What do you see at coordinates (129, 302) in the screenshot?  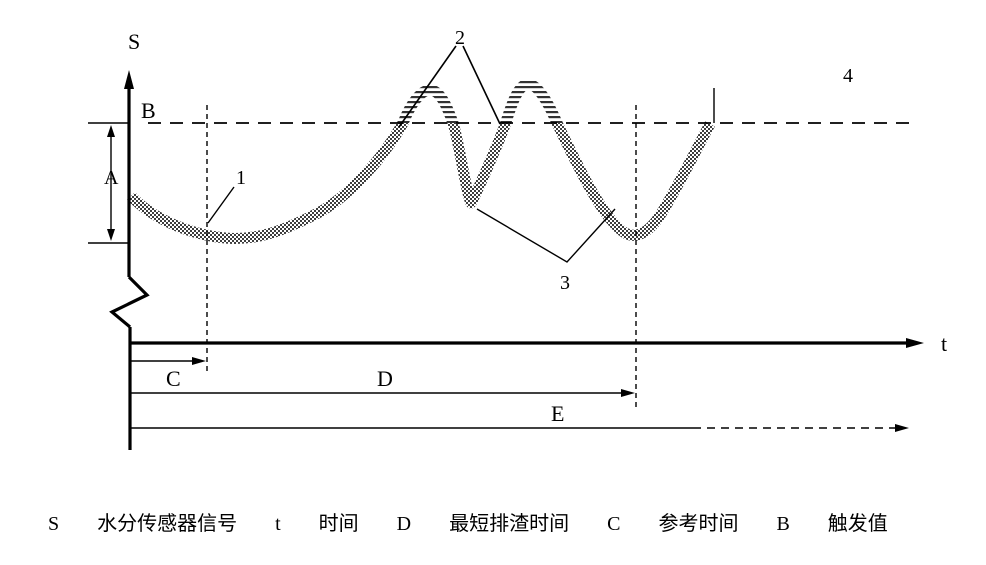 I see `axis-break-zigzag` at bounding box center [129, 302].